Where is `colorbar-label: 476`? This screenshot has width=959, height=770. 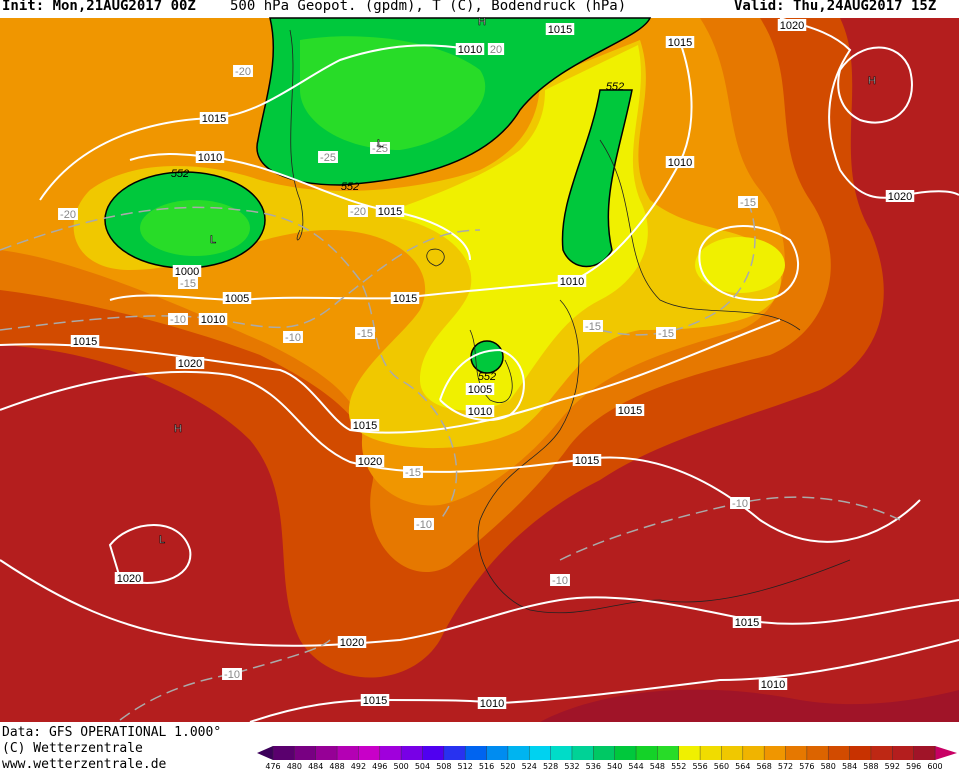
colorbar-label: 476 is located at coordinates (272, 766).